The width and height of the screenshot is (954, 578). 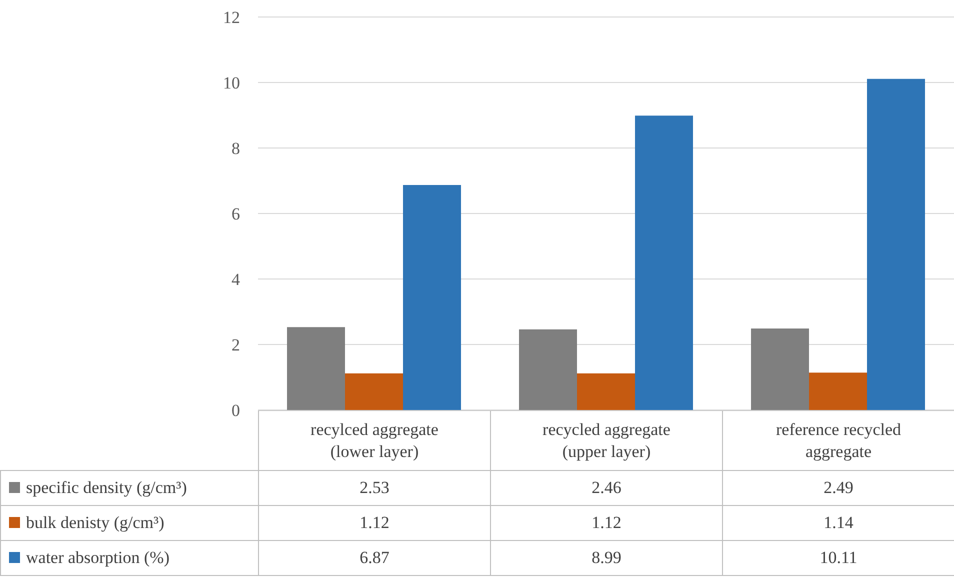 What do you see at coordinates (374, 558) in the screenshot?
I see `data-label: 6.87` at bounding box center [374, 558].